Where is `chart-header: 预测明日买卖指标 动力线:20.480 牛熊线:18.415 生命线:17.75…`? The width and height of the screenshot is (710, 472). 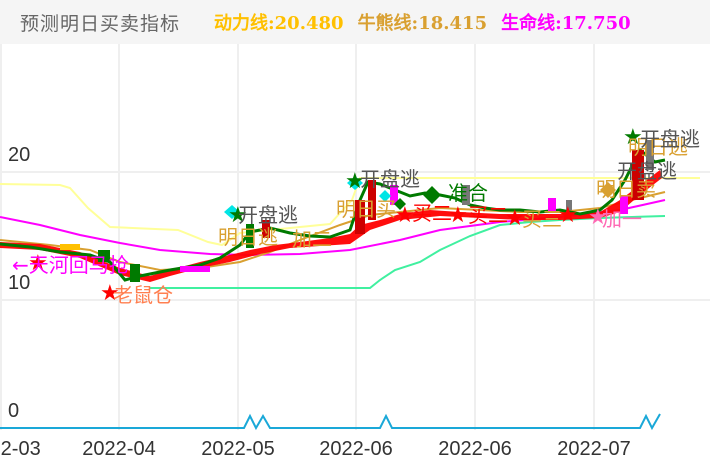
chart-header: 预测明日买卖指标 动力线:20.480 牛熊线:18.415 生命线:17.75… is located at coordinates (355, 22).